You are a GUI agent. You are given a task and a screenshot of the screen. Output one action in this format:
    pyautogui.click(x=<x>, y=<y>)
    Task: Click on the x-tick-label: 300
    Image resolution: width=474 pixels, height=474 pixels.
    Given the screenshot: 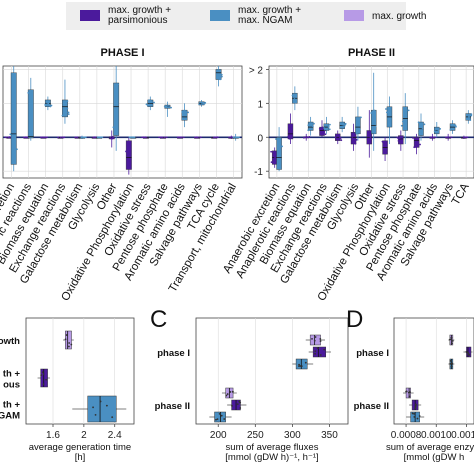 What is the action you would take?
    pyautogui.click(x=292, y=435)
    